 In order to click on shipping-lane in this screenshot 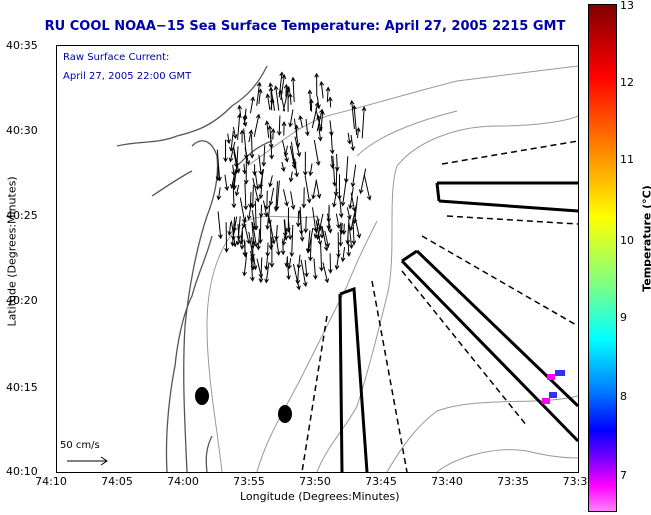, I will do `click(489, 346)`.